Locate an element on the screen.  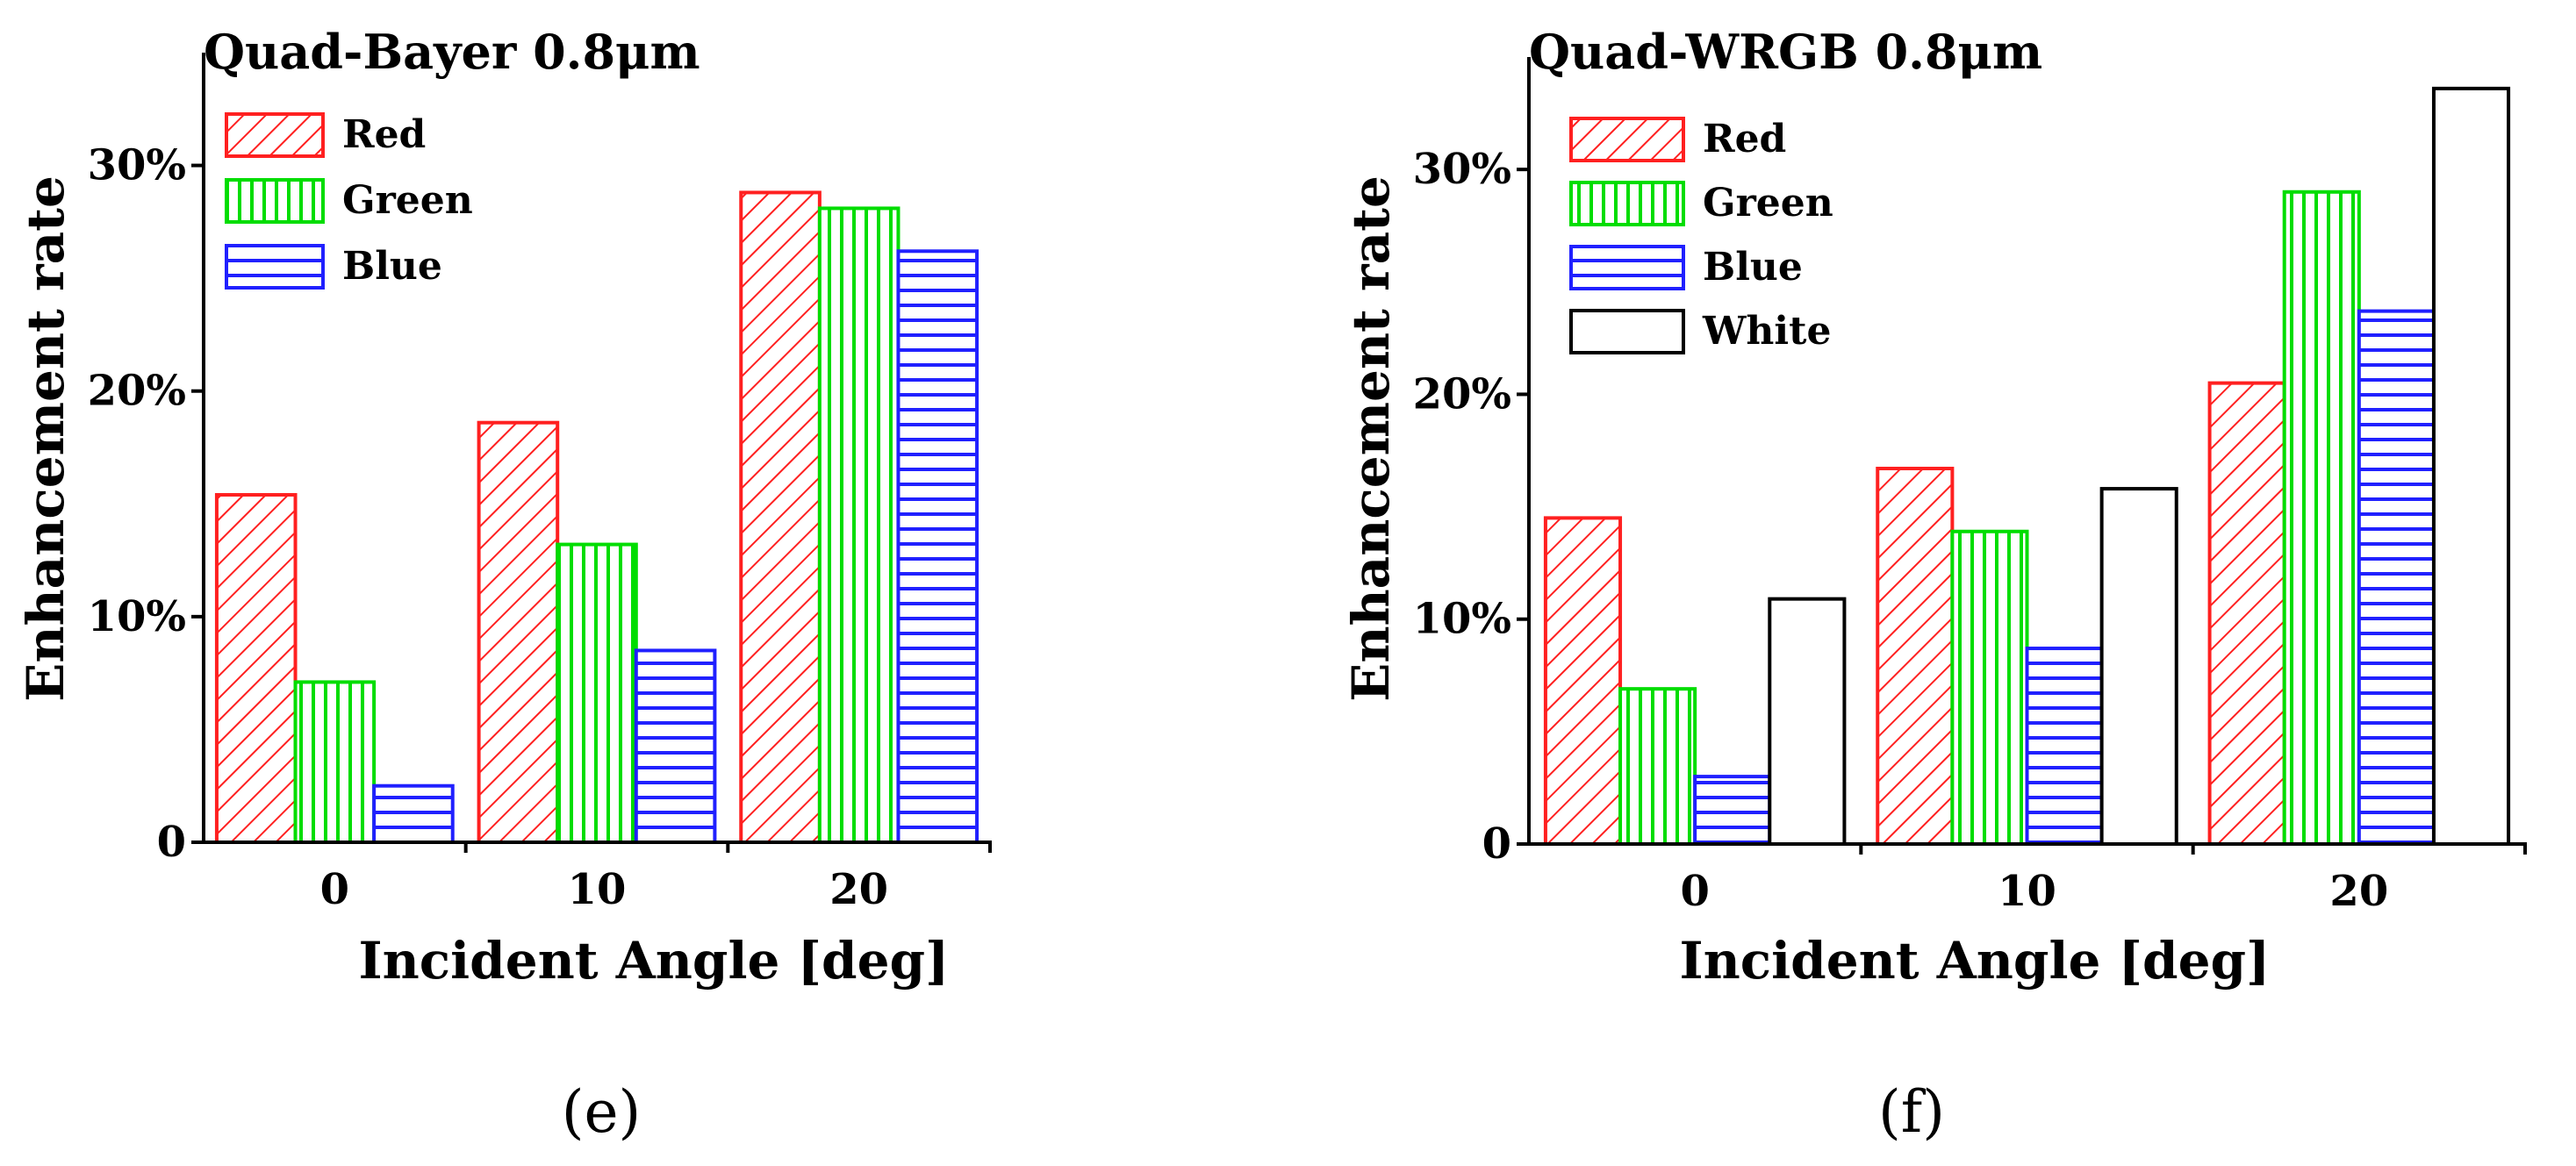
legend: Red Green Blue White is located at coordinates (1701, 236).